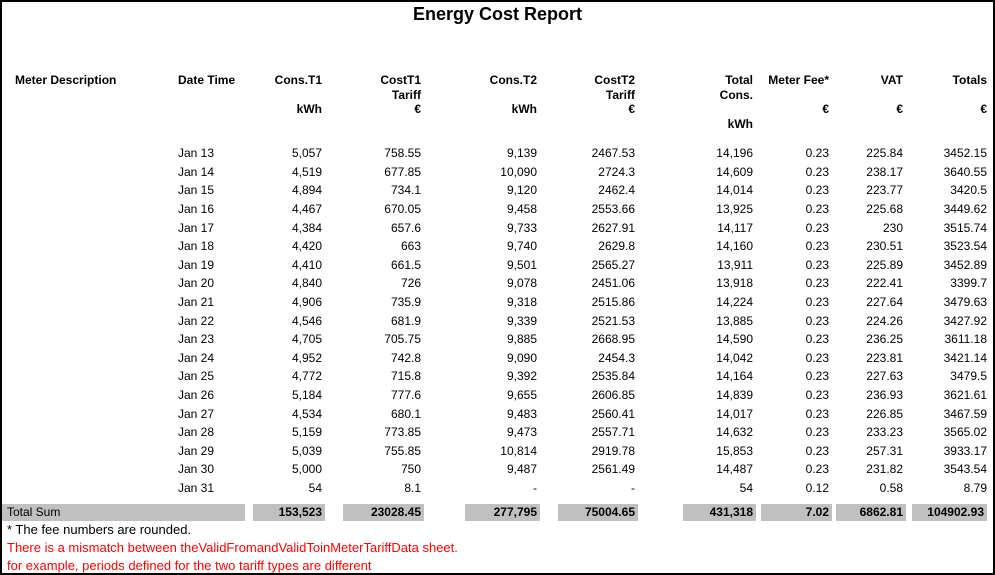 This screenshot has width=995, height=575. Describe the element at coordinates (521, 357) in the screenshot. I see `cell-cons-t2: 9,090` at that location.